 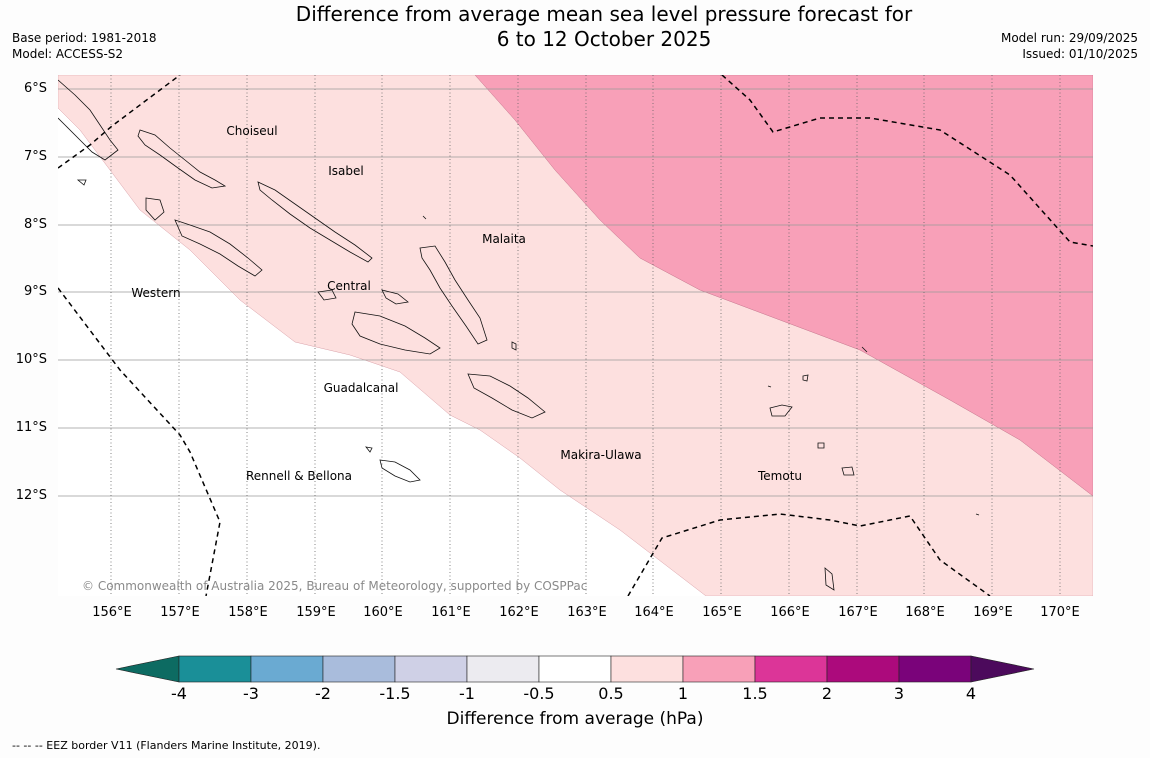 I want to click on model-run: Model run: 29/09/2025, so click(x=1069, y=38).